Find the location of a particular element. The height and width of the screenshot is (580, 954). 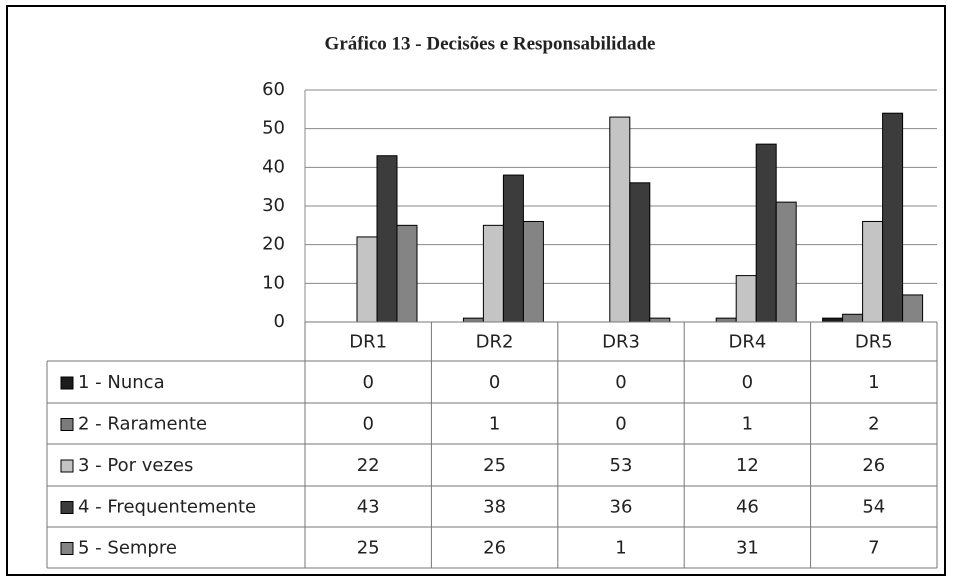

legend-label: 3 - Por vezes is located at coordinates (135, 465).